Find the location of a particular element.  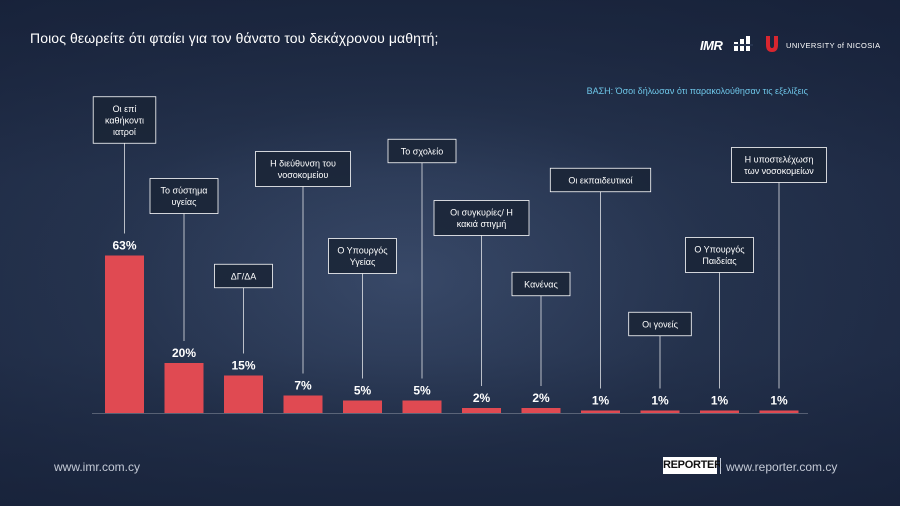

logo-strip: IMR UNIVERSITY of NICOSIA is located at coordinates (790, 45).